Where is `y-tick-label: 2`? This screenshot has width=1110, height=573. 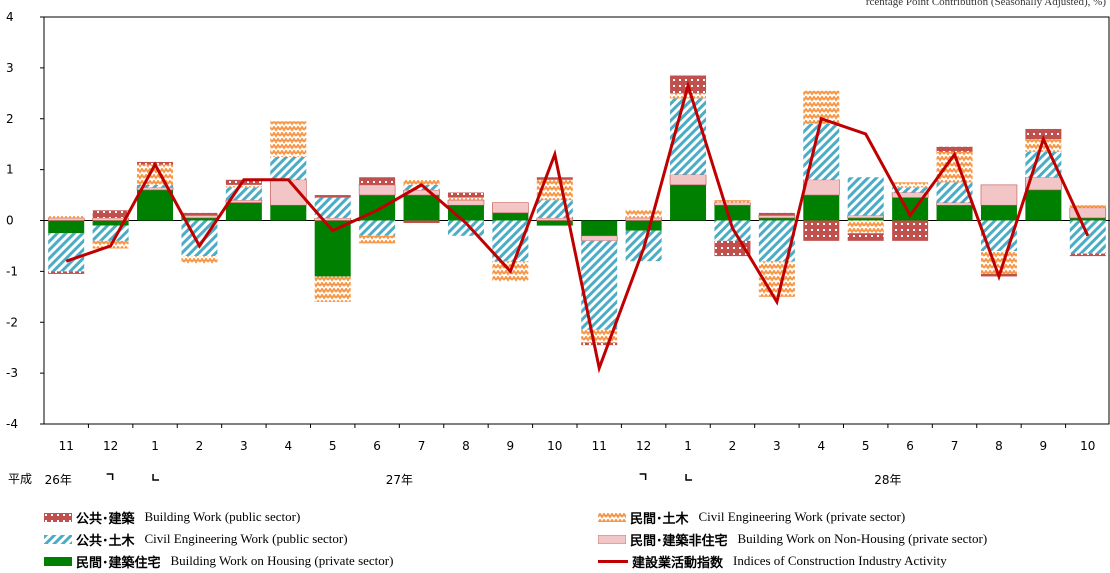
y-tick-label: 2 is located at coordinates (10, 119).